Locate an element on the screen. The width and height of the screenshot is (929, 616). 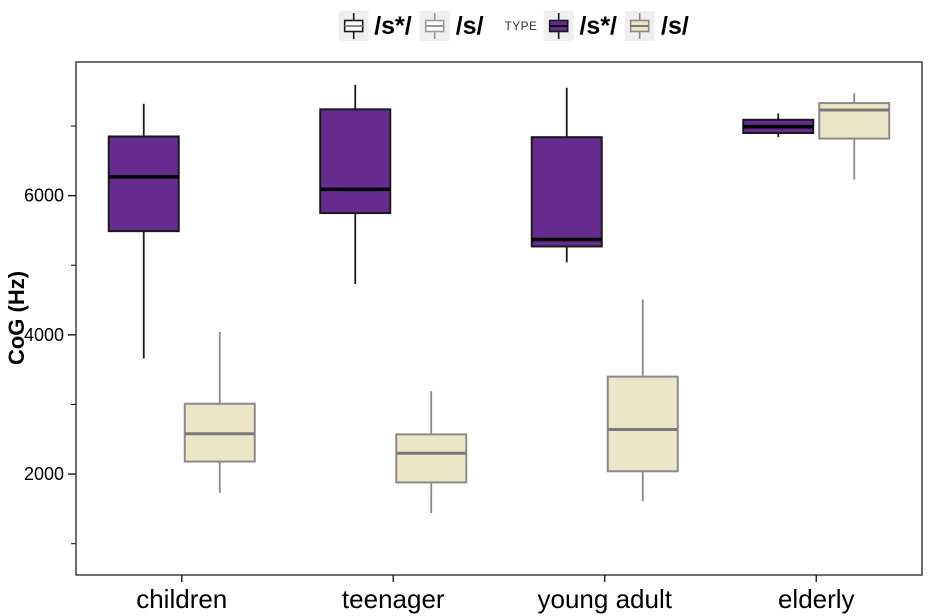
box-s-elderly is located at coordinates (854, 136).